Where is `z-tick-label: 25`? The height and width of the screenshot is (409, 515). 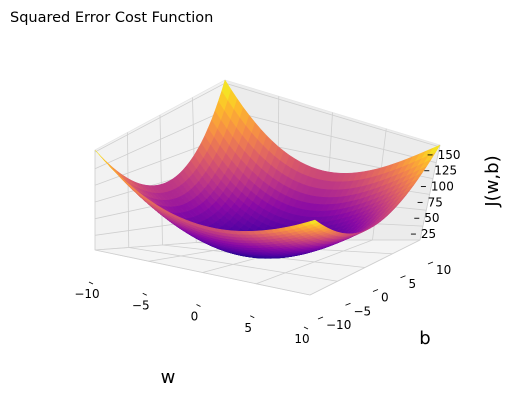 z-tick-label: 25 is located at coordinates (428, 234).